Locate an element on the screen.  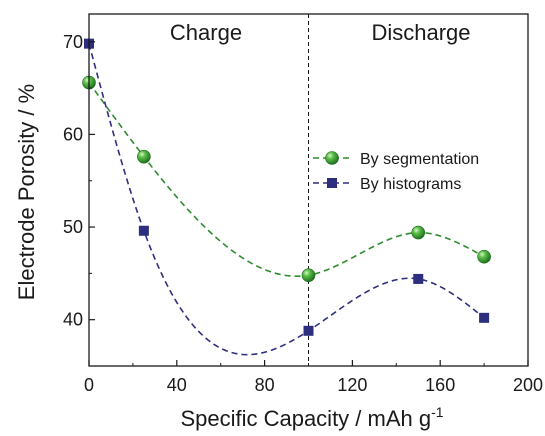
x-tick-label: 160 is located at coordinates (440, 385).